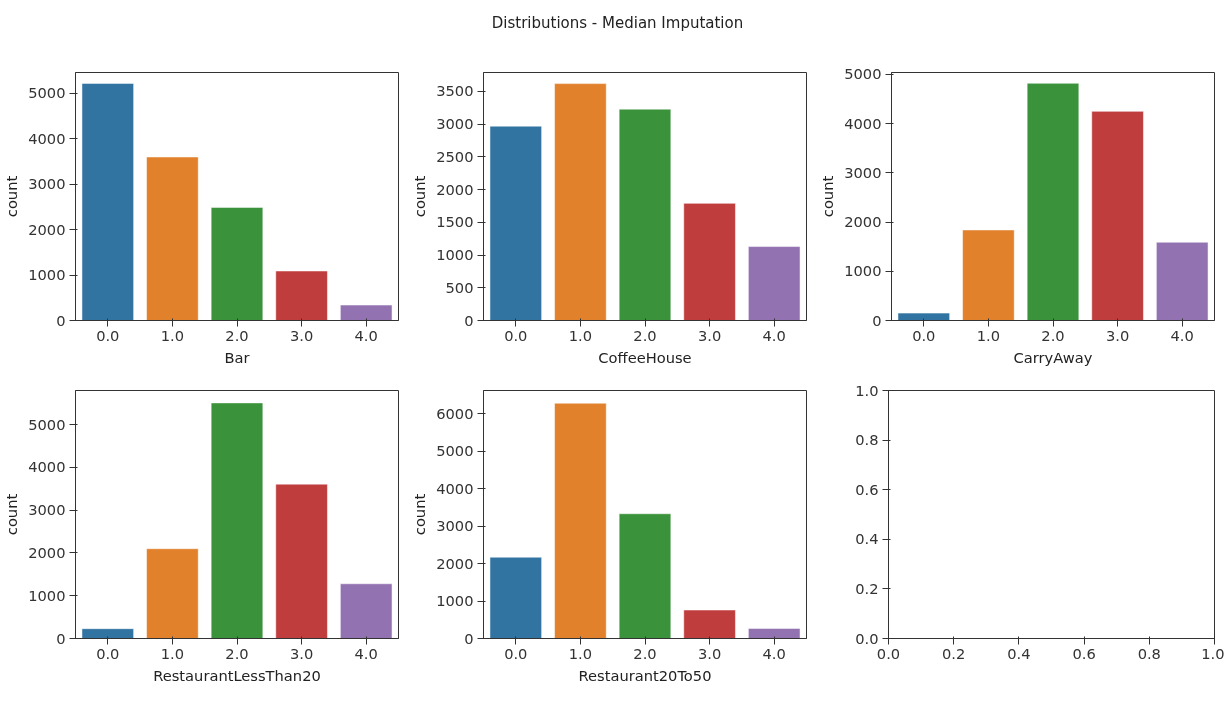  I want to click on x-axis-title: CarryAway, so click(1053, 357).